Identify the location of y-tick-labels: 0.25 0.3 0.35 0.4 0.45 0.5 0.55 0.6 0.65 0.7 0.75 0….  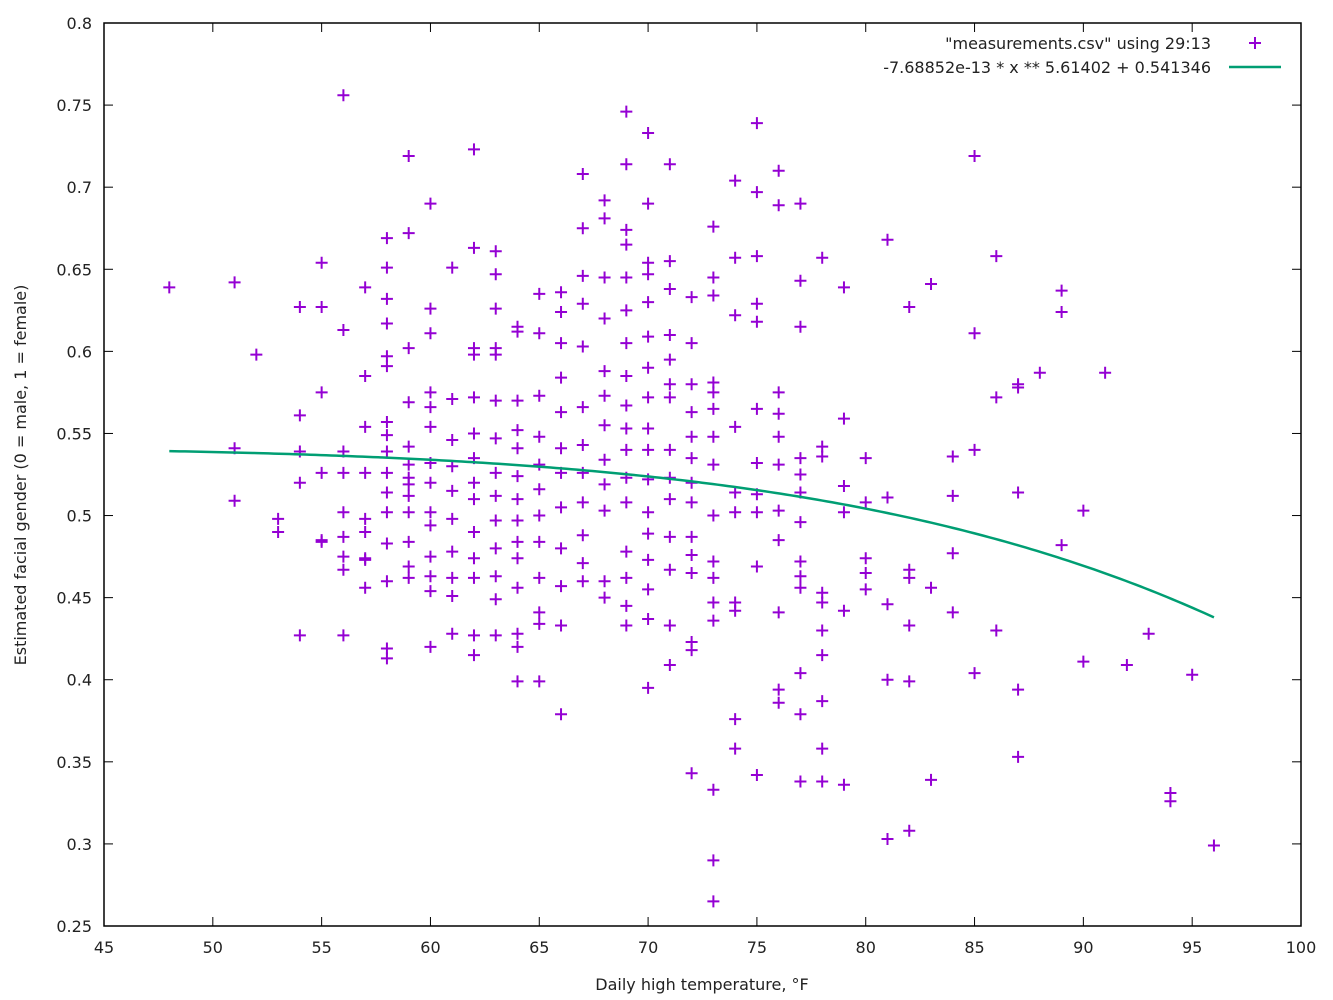
(74, 475).